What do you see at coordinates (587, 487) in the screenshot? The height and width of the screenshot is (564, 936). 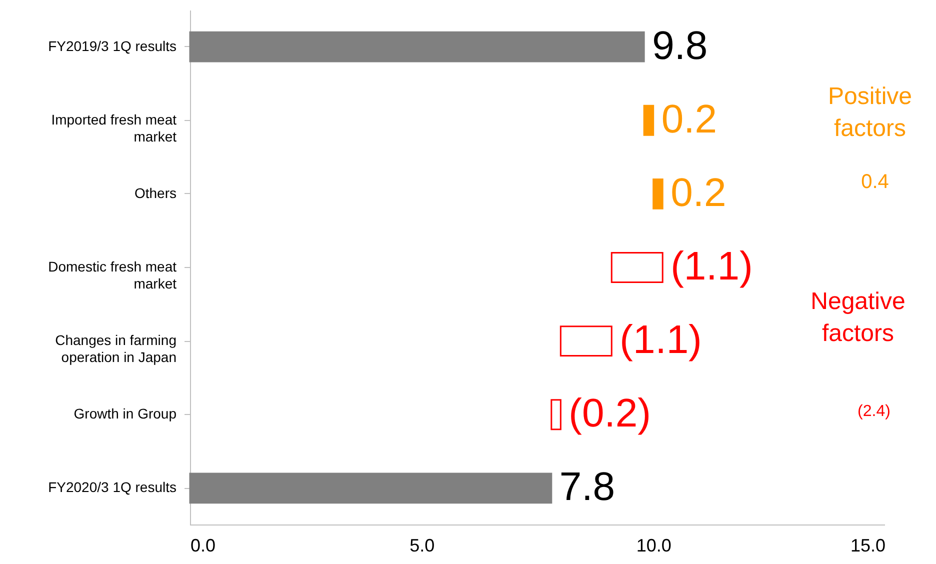 I see `data-label: 7.8` at bounding box center [587, 487].